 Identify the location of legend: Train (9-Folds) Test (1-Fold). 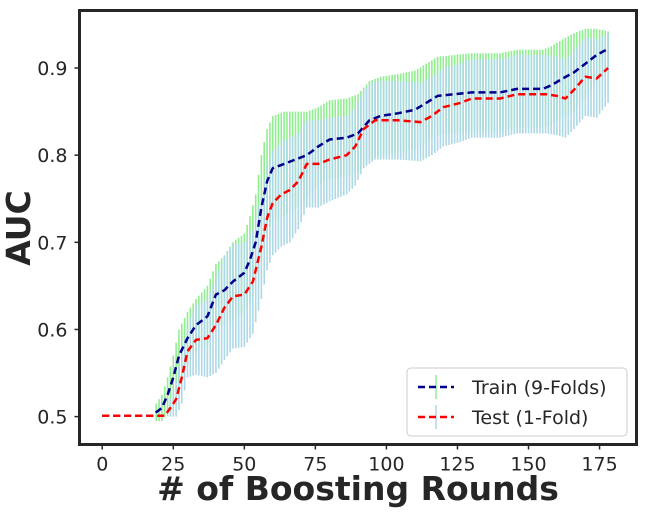
(517, 402).